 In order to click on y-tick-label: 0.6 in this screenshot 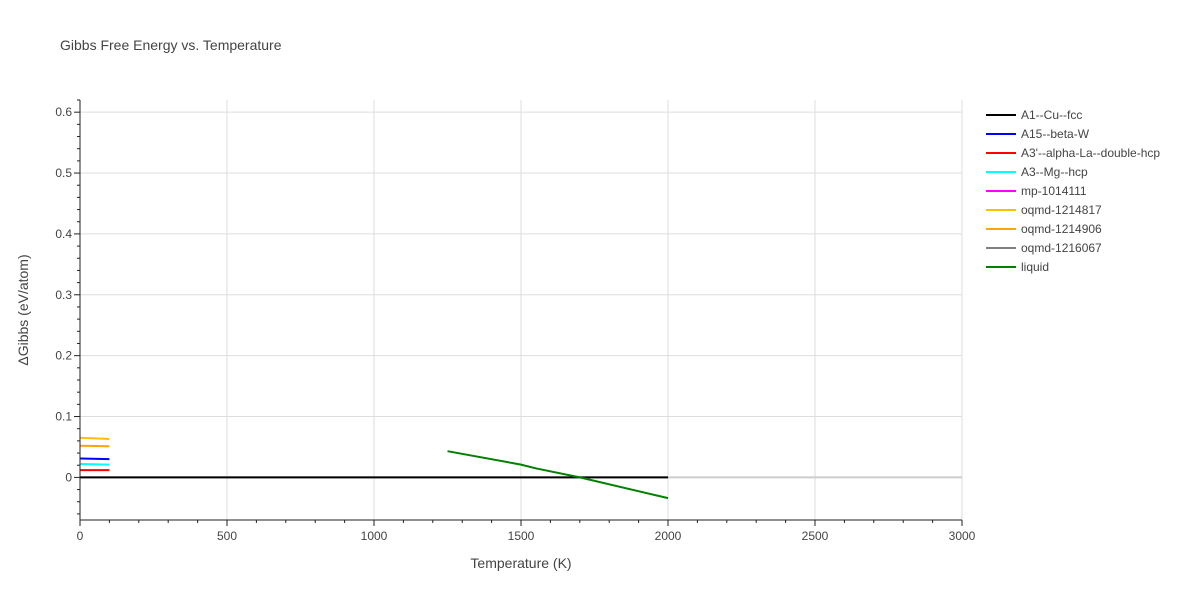, I will do `click(63, 112)`.